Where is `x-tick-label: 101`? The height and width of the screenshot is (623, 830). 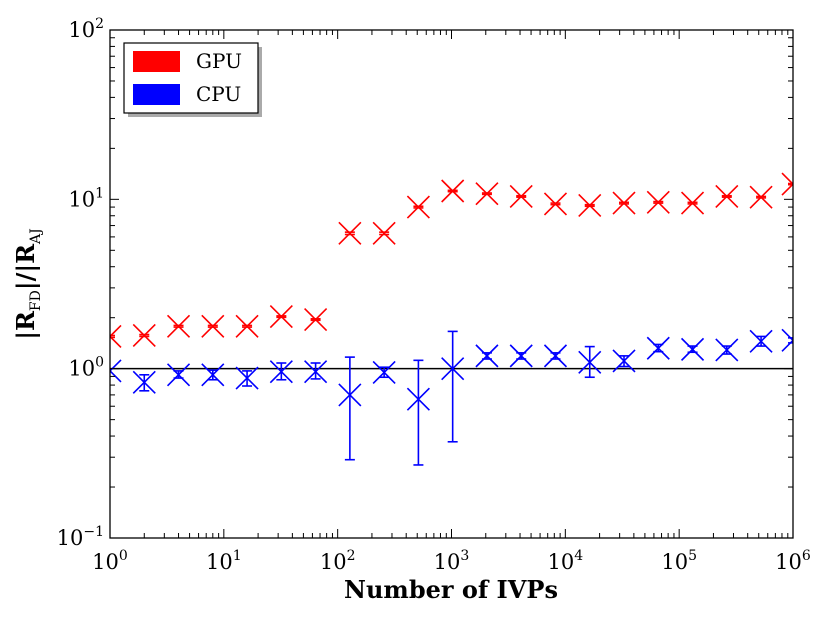 x-tick-label: 101 is located at coordinates (224, 561).